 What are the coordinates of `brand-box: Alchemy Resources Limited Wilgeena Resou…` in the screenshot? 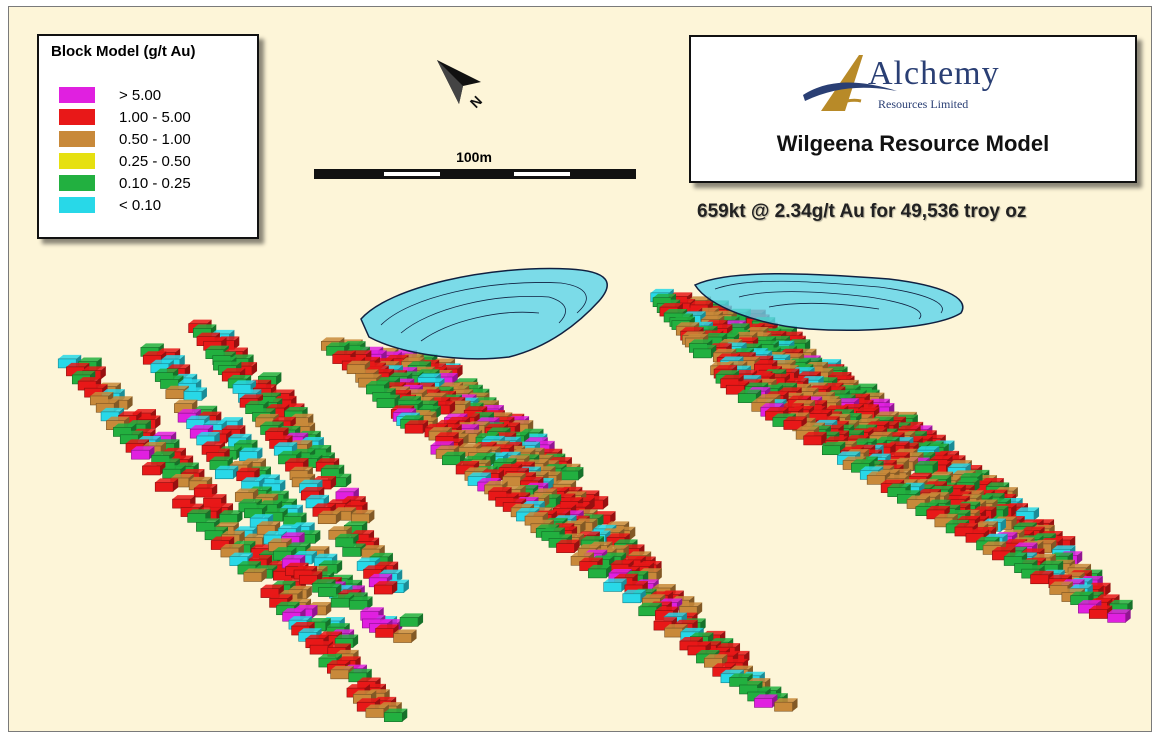 It's located at (913, 109).